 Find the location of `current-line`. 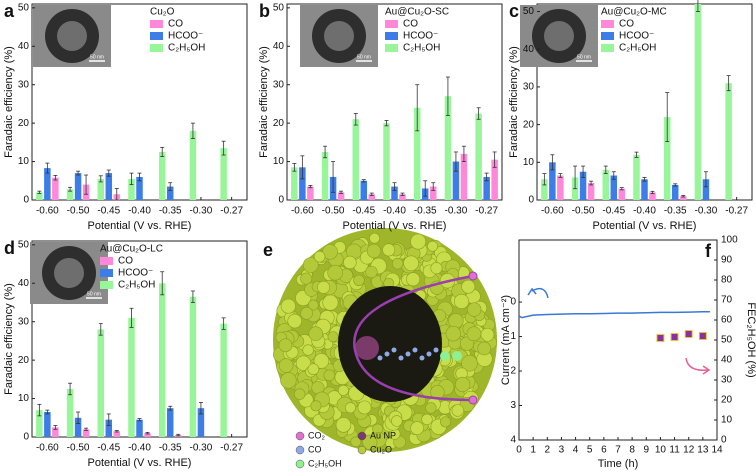

current-line is located at coordinates (614, 314).